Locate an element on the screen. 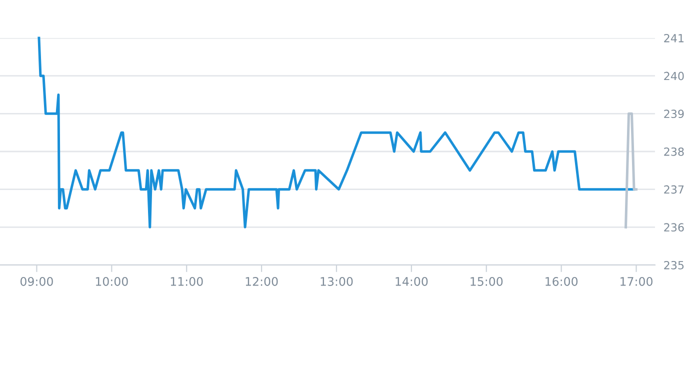 This screenshot has width=693, height=365. y-tick-label: 237 is located at coordinates (674, 189).